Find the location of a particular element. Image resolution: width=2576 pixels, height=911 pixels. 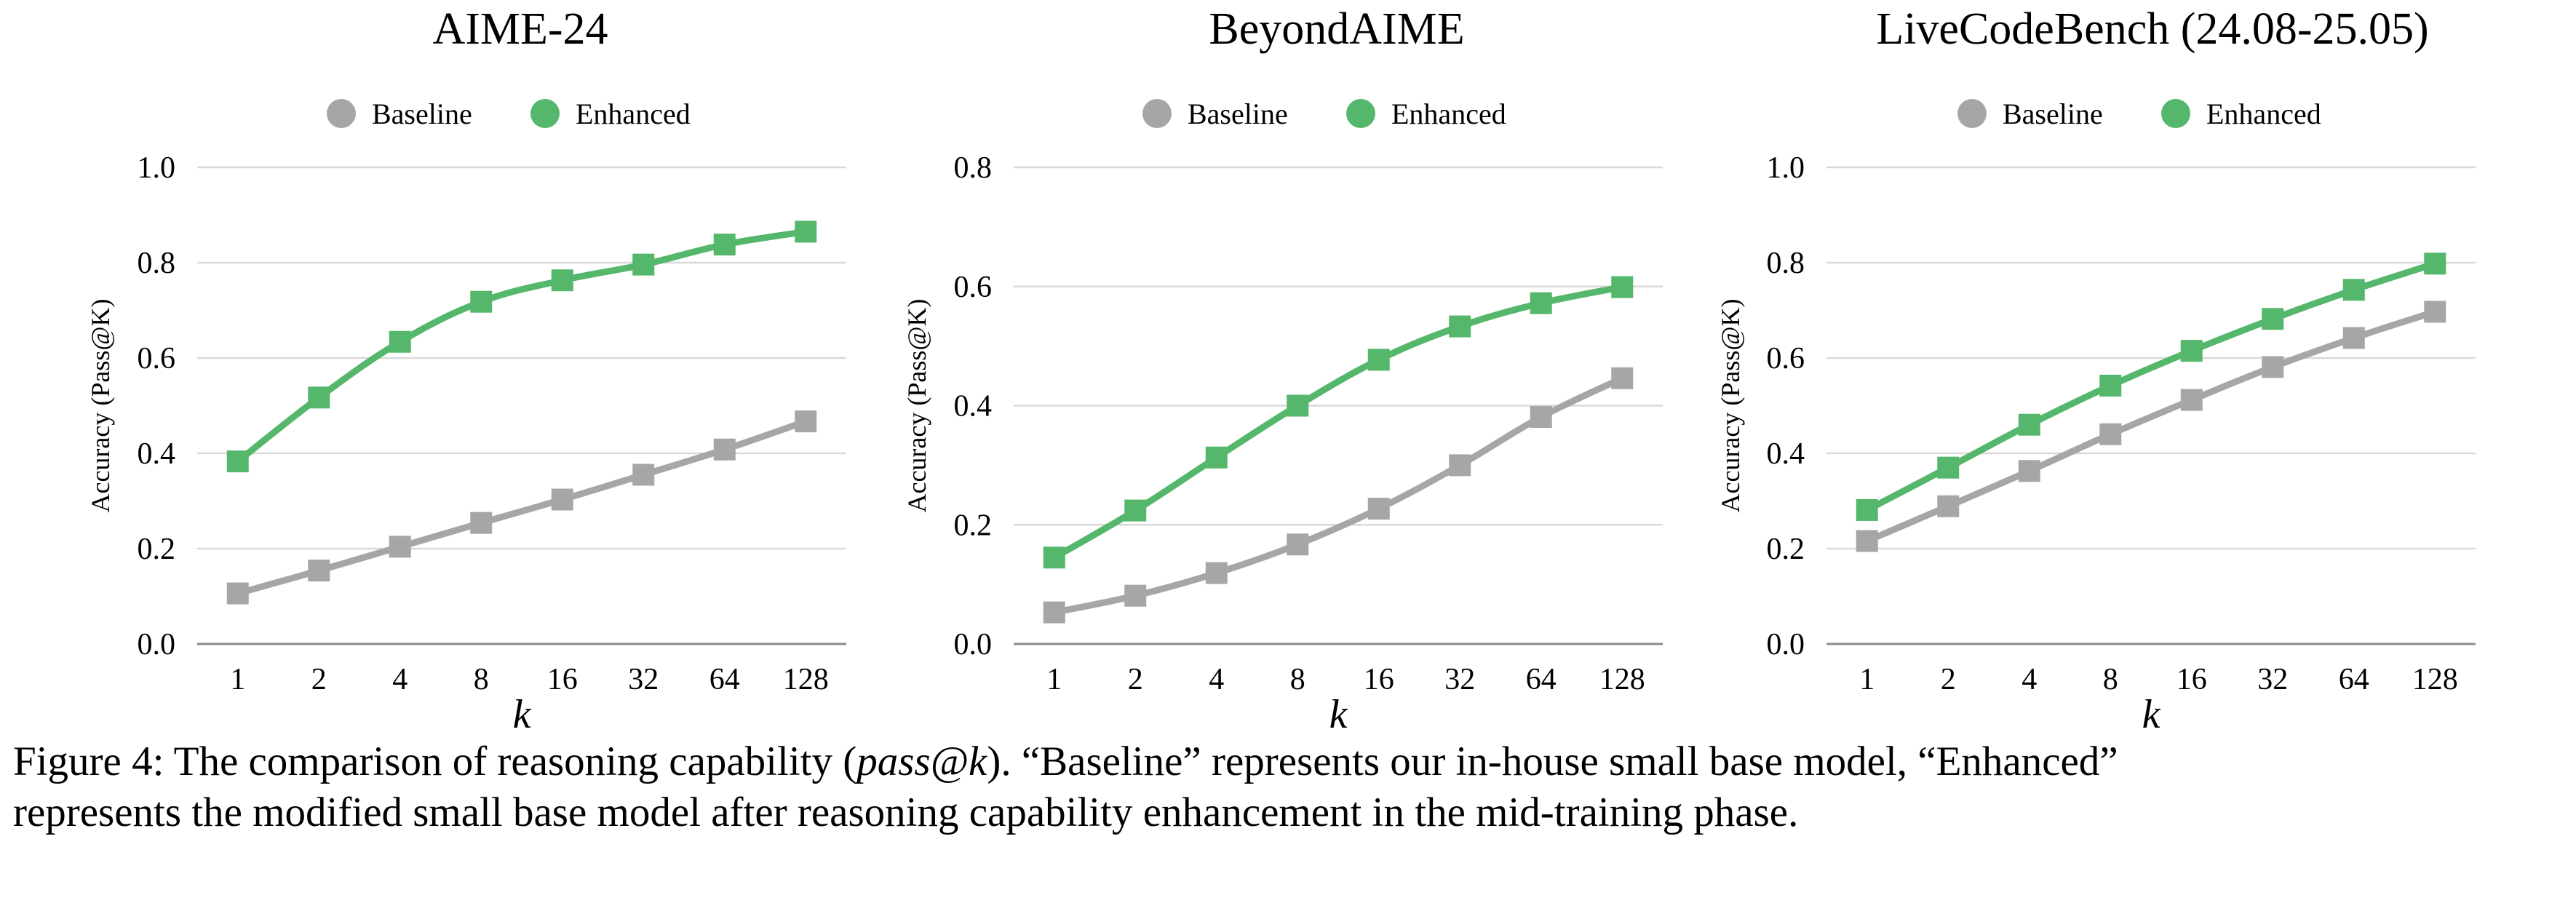

series-line-enhanced is located at coordinates (520, 346).